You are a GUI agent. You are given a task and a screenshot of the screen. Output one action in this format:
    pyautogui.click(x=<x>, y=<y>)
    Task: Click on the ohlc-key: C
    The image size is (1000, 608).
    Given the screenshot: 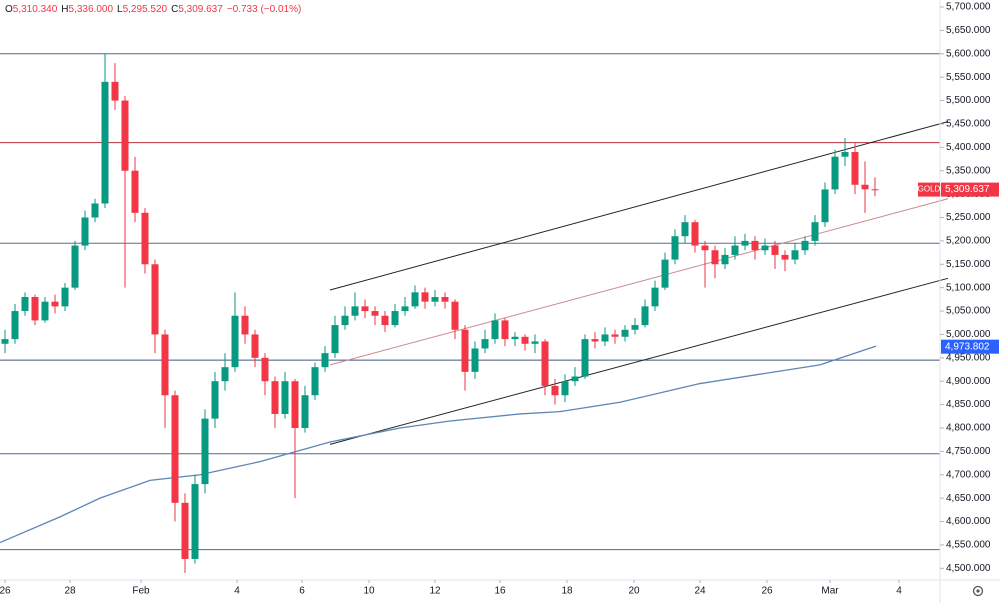 What is the action you would take?
    pyautogui.click(x=174, y=9)
    